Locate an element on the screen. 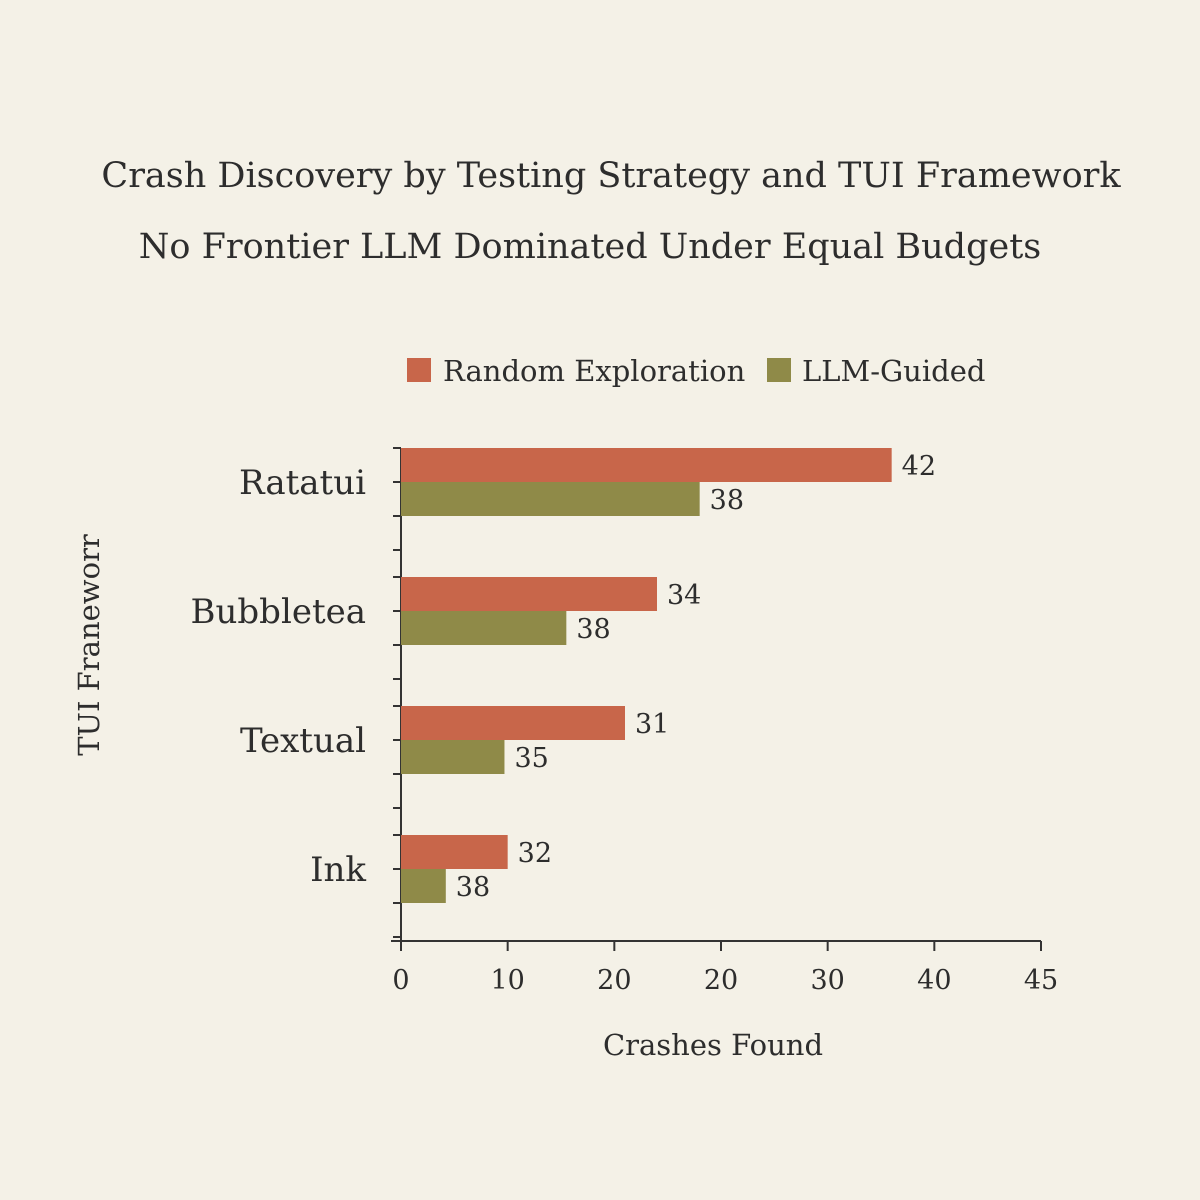 The height and width of the screenshot is (1200, 1200). category-label: Ink is located at coordinates (338, 870).